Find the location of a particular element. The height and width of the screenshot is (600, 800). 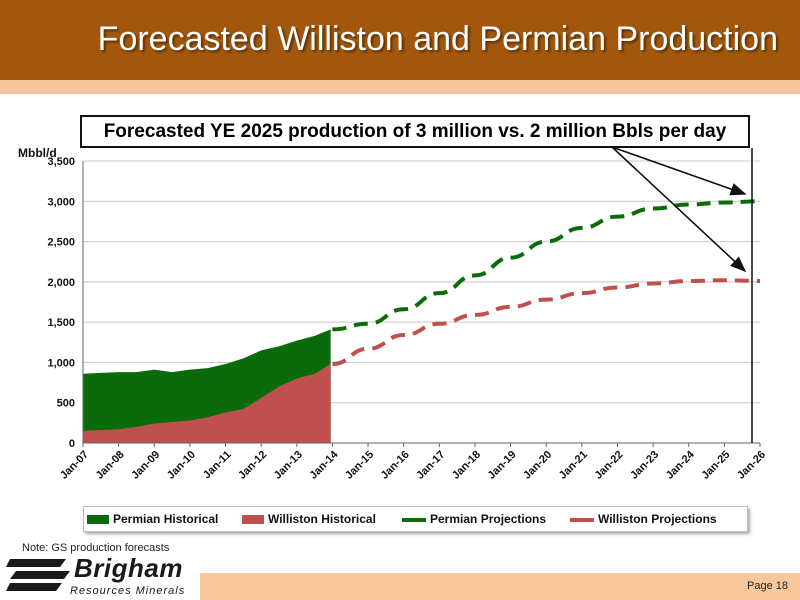

legend-swatch-williston-historical is located at coordinates (253, 520).